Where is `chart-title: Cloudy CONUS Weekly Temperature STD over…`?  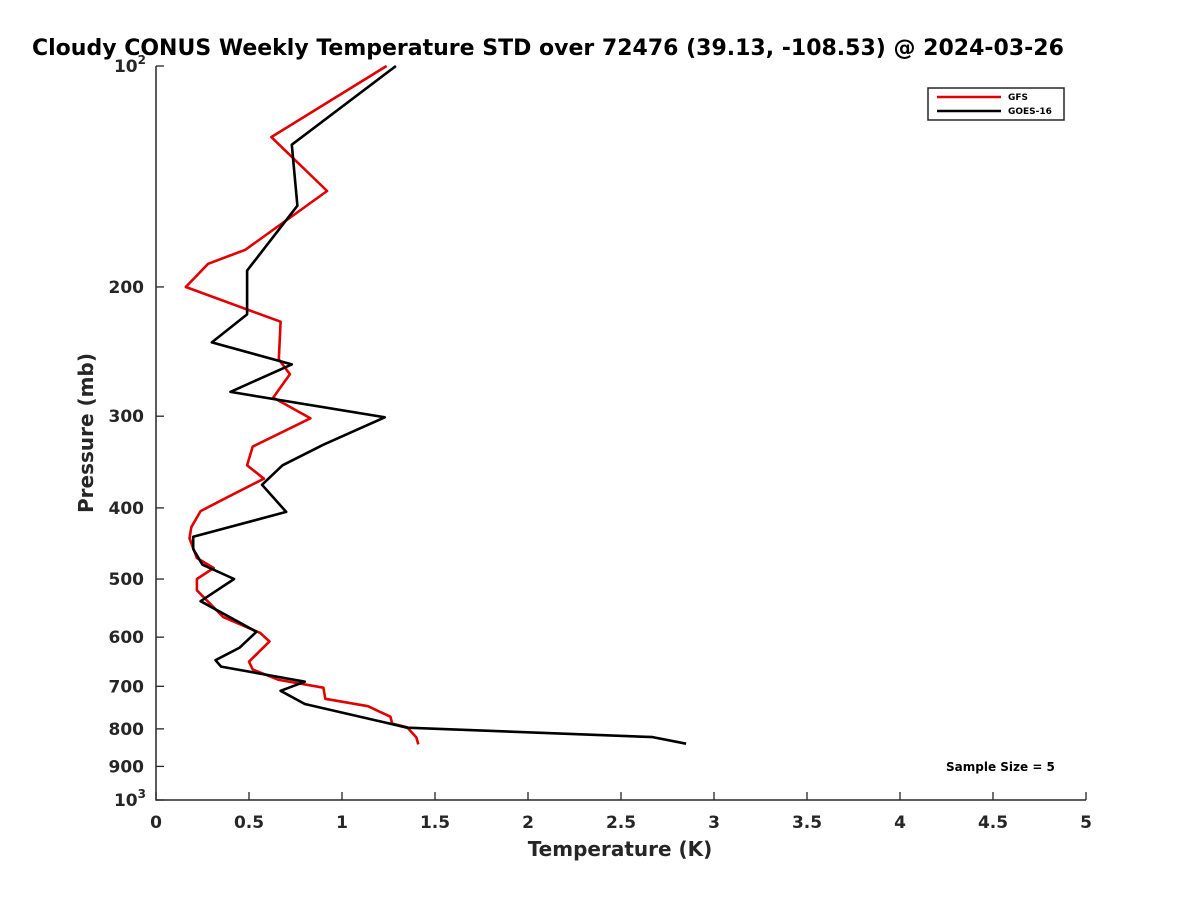
chart-title: Cloudy CONUS Weekly Temperature STD over… is located at coordinates (548, 48).